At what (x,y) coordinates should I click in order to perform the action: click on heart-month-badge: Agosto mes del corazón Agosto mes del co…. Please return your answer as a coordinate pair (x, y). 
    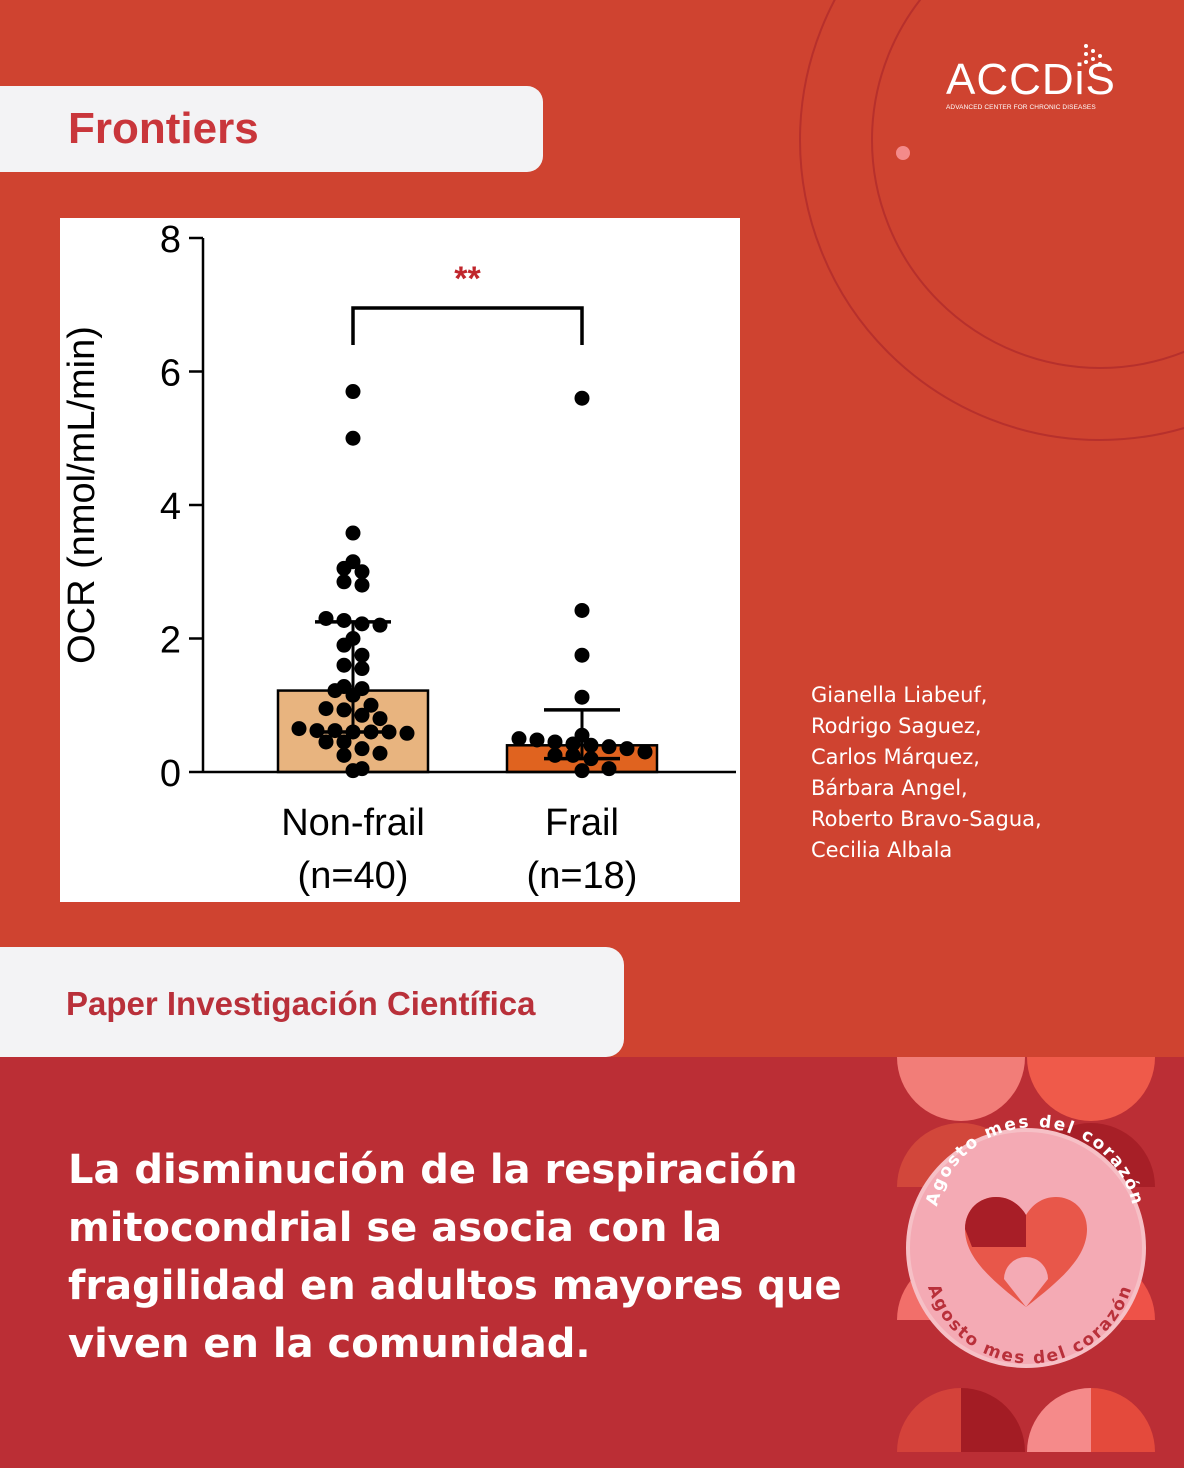
    Looking at the image, I should click on (1026, 1254).